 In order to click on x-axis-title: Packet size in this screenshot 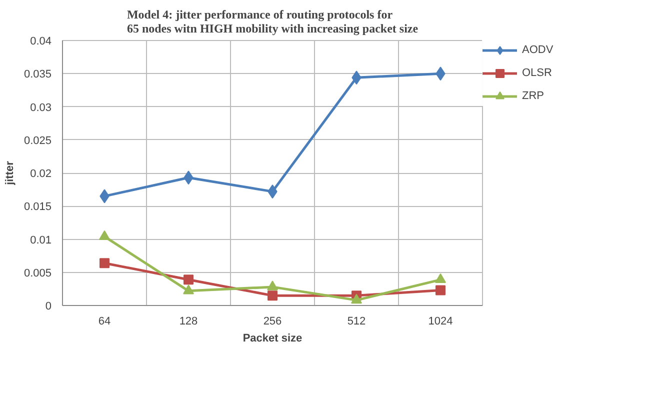, I will do `click(272, 338)`.